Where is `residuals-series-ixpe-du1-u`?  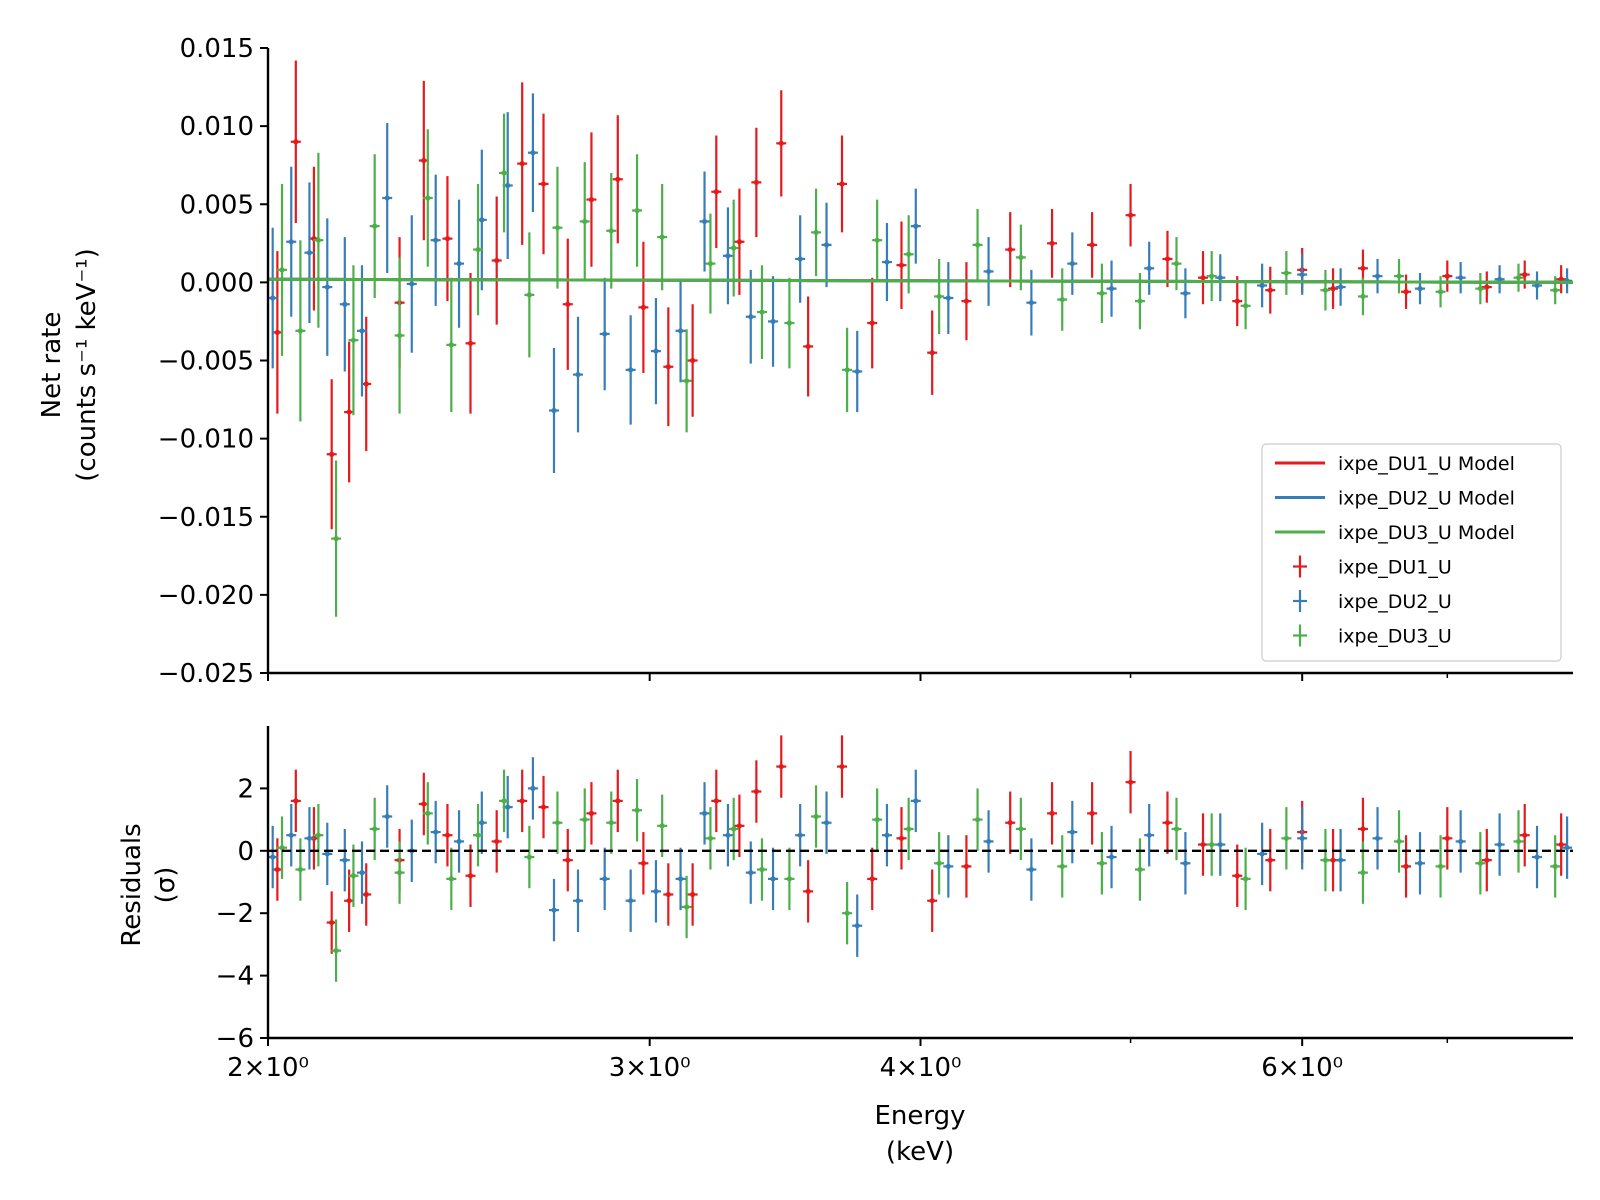
residuals-series-ixpe-du1-u is located at coordinates (919, 844).